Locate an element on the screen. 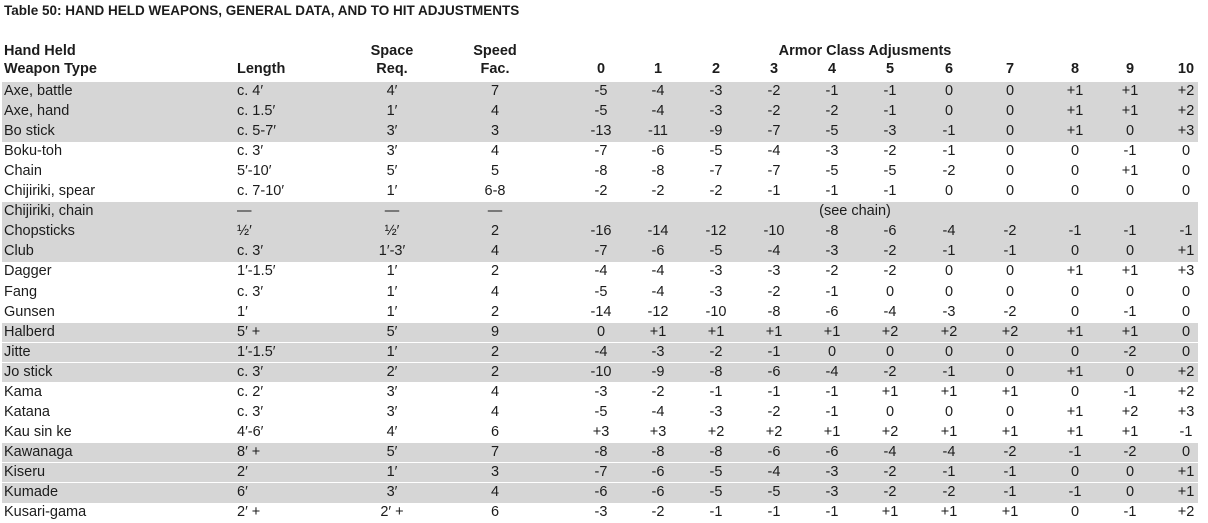 The image size is (1208, 523). ac-3-adjustment-cell: -8 is located at coordinates (774, 311).